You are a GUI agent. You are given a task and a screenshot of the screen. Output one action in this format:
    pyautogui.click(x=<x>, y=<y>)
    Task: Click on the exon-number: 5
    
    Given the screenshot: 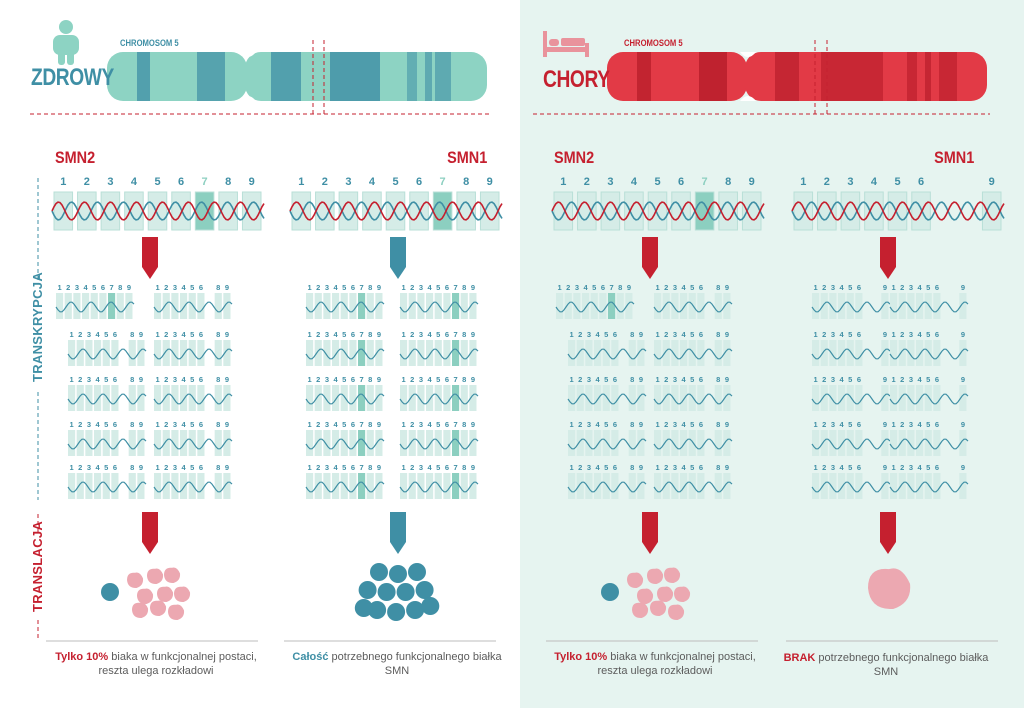 What is the action you would take?
    pyautogui.click(x=897, y=182)
    